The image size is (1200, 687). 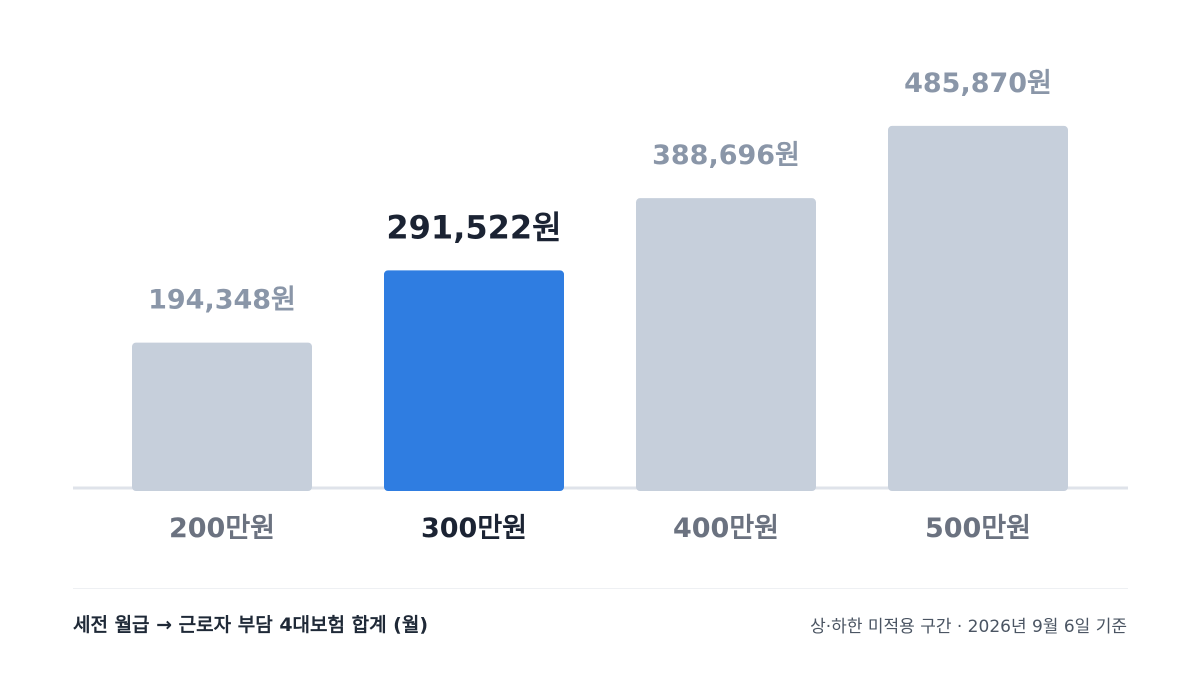 I want to click on value-label-2: 388,696원, so click(x=726, y=155).